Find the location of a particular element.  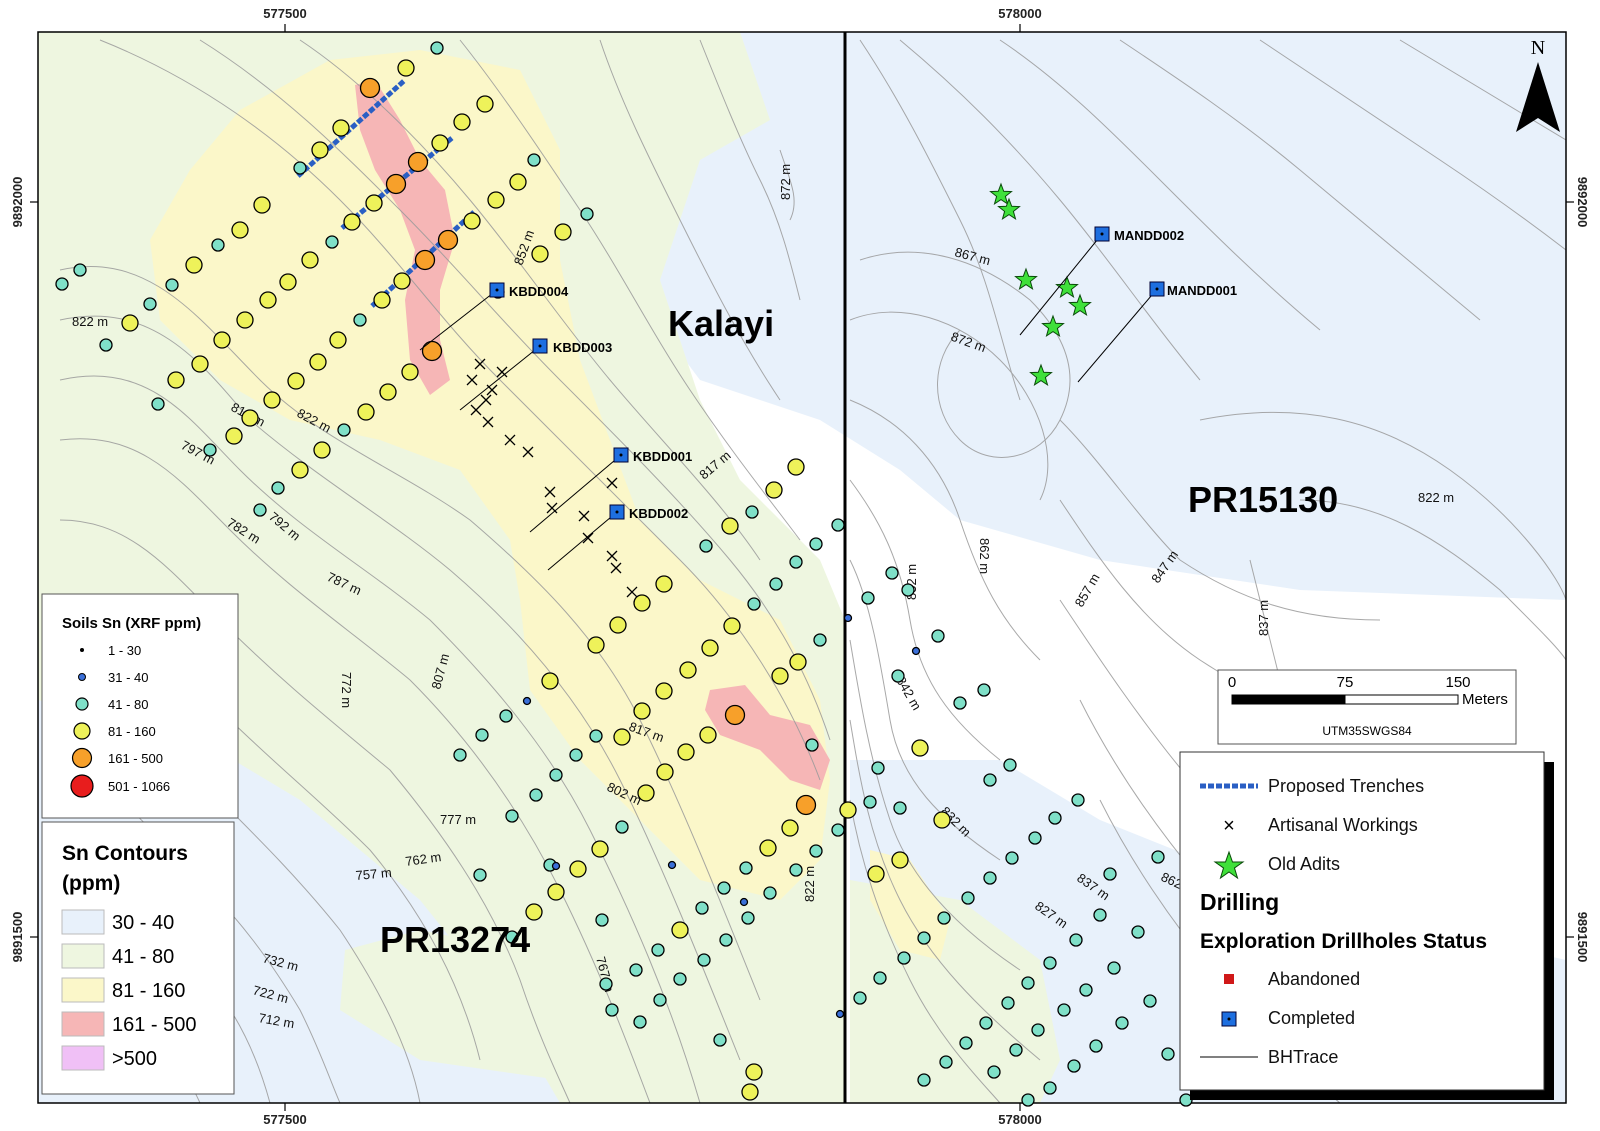

drillhole-kbdd004: KBDD004 is located at coordinates (529, 290).